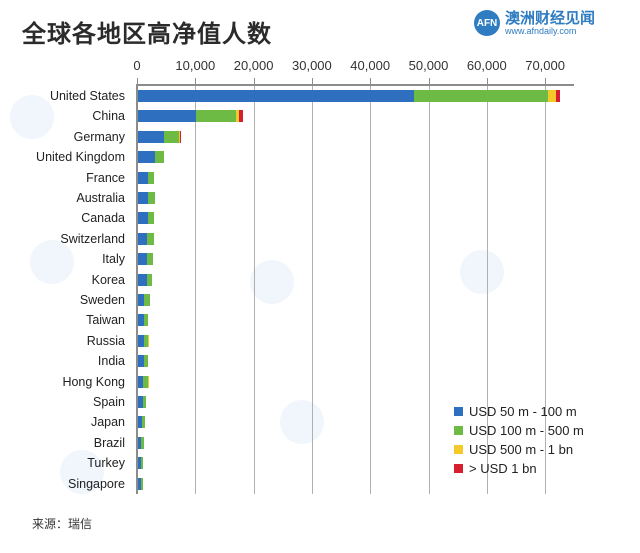  Describe the element at coordinates (523, 411) in the screenshot. I see `legend-label: USD 50 m - 100 m` at that location.